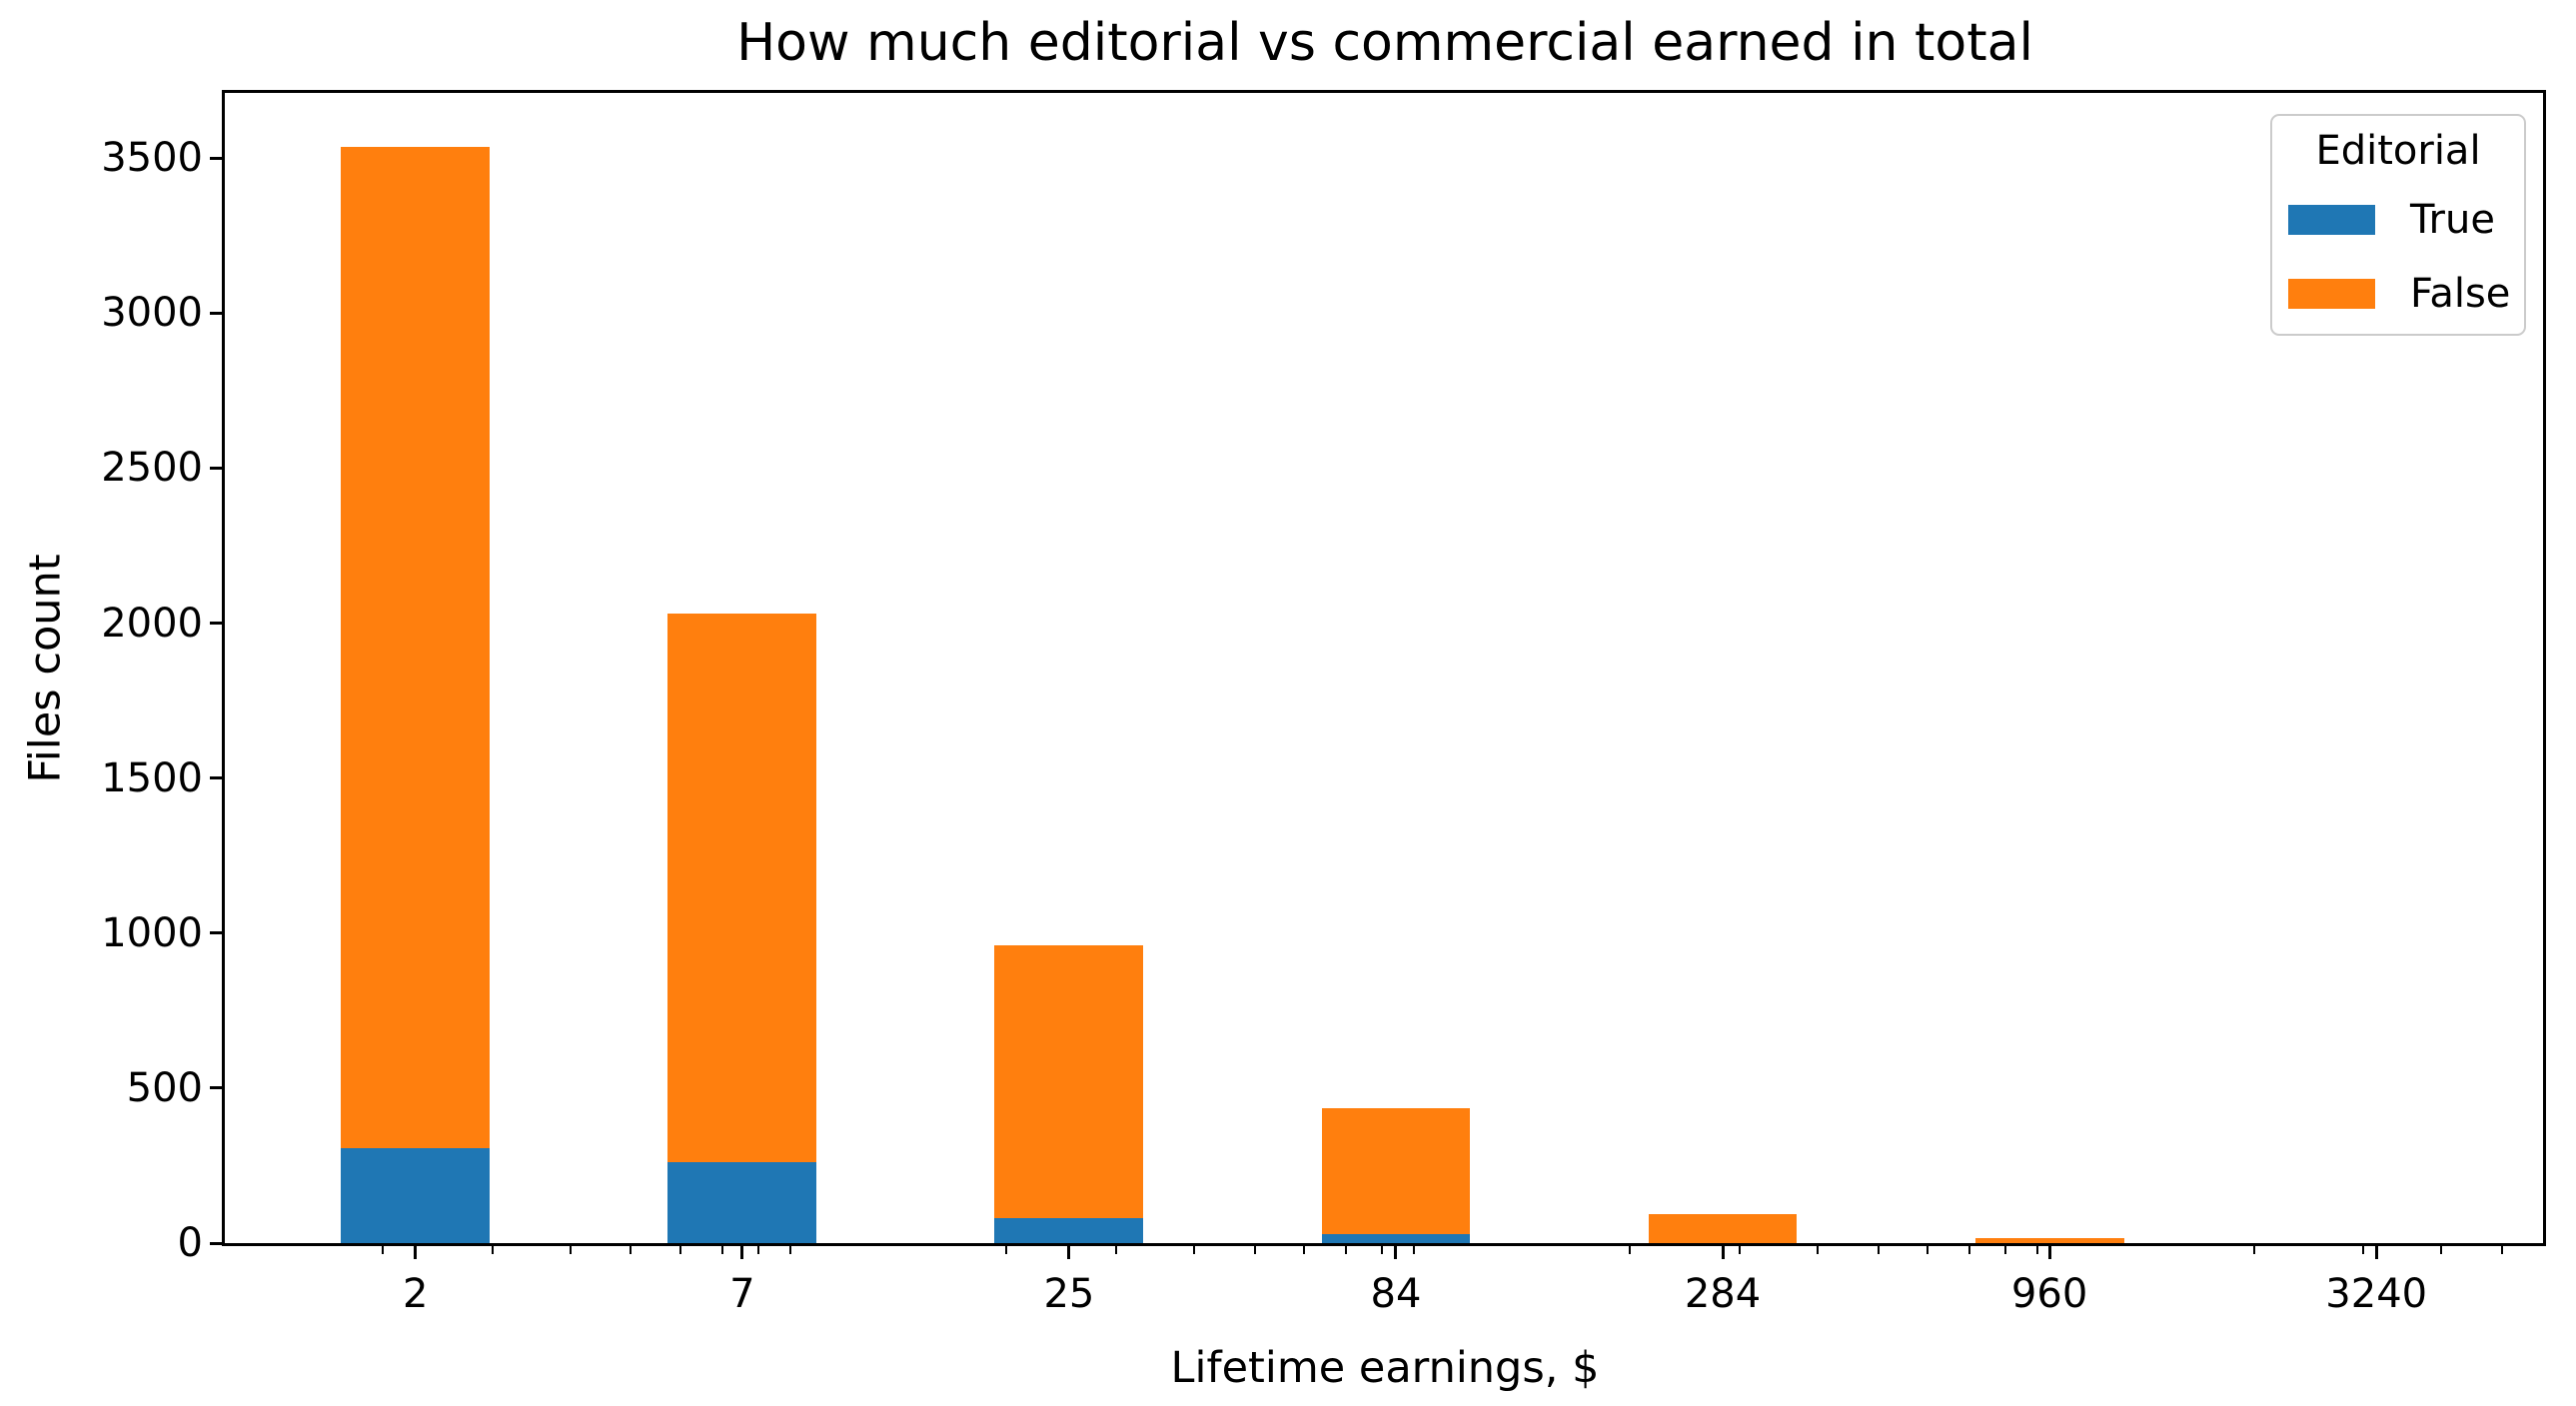 The image size is (2576, 1406). Describe the element at coordinates (164, 1088) in the screenshot. I see `y-tick-label: 500` at that location.